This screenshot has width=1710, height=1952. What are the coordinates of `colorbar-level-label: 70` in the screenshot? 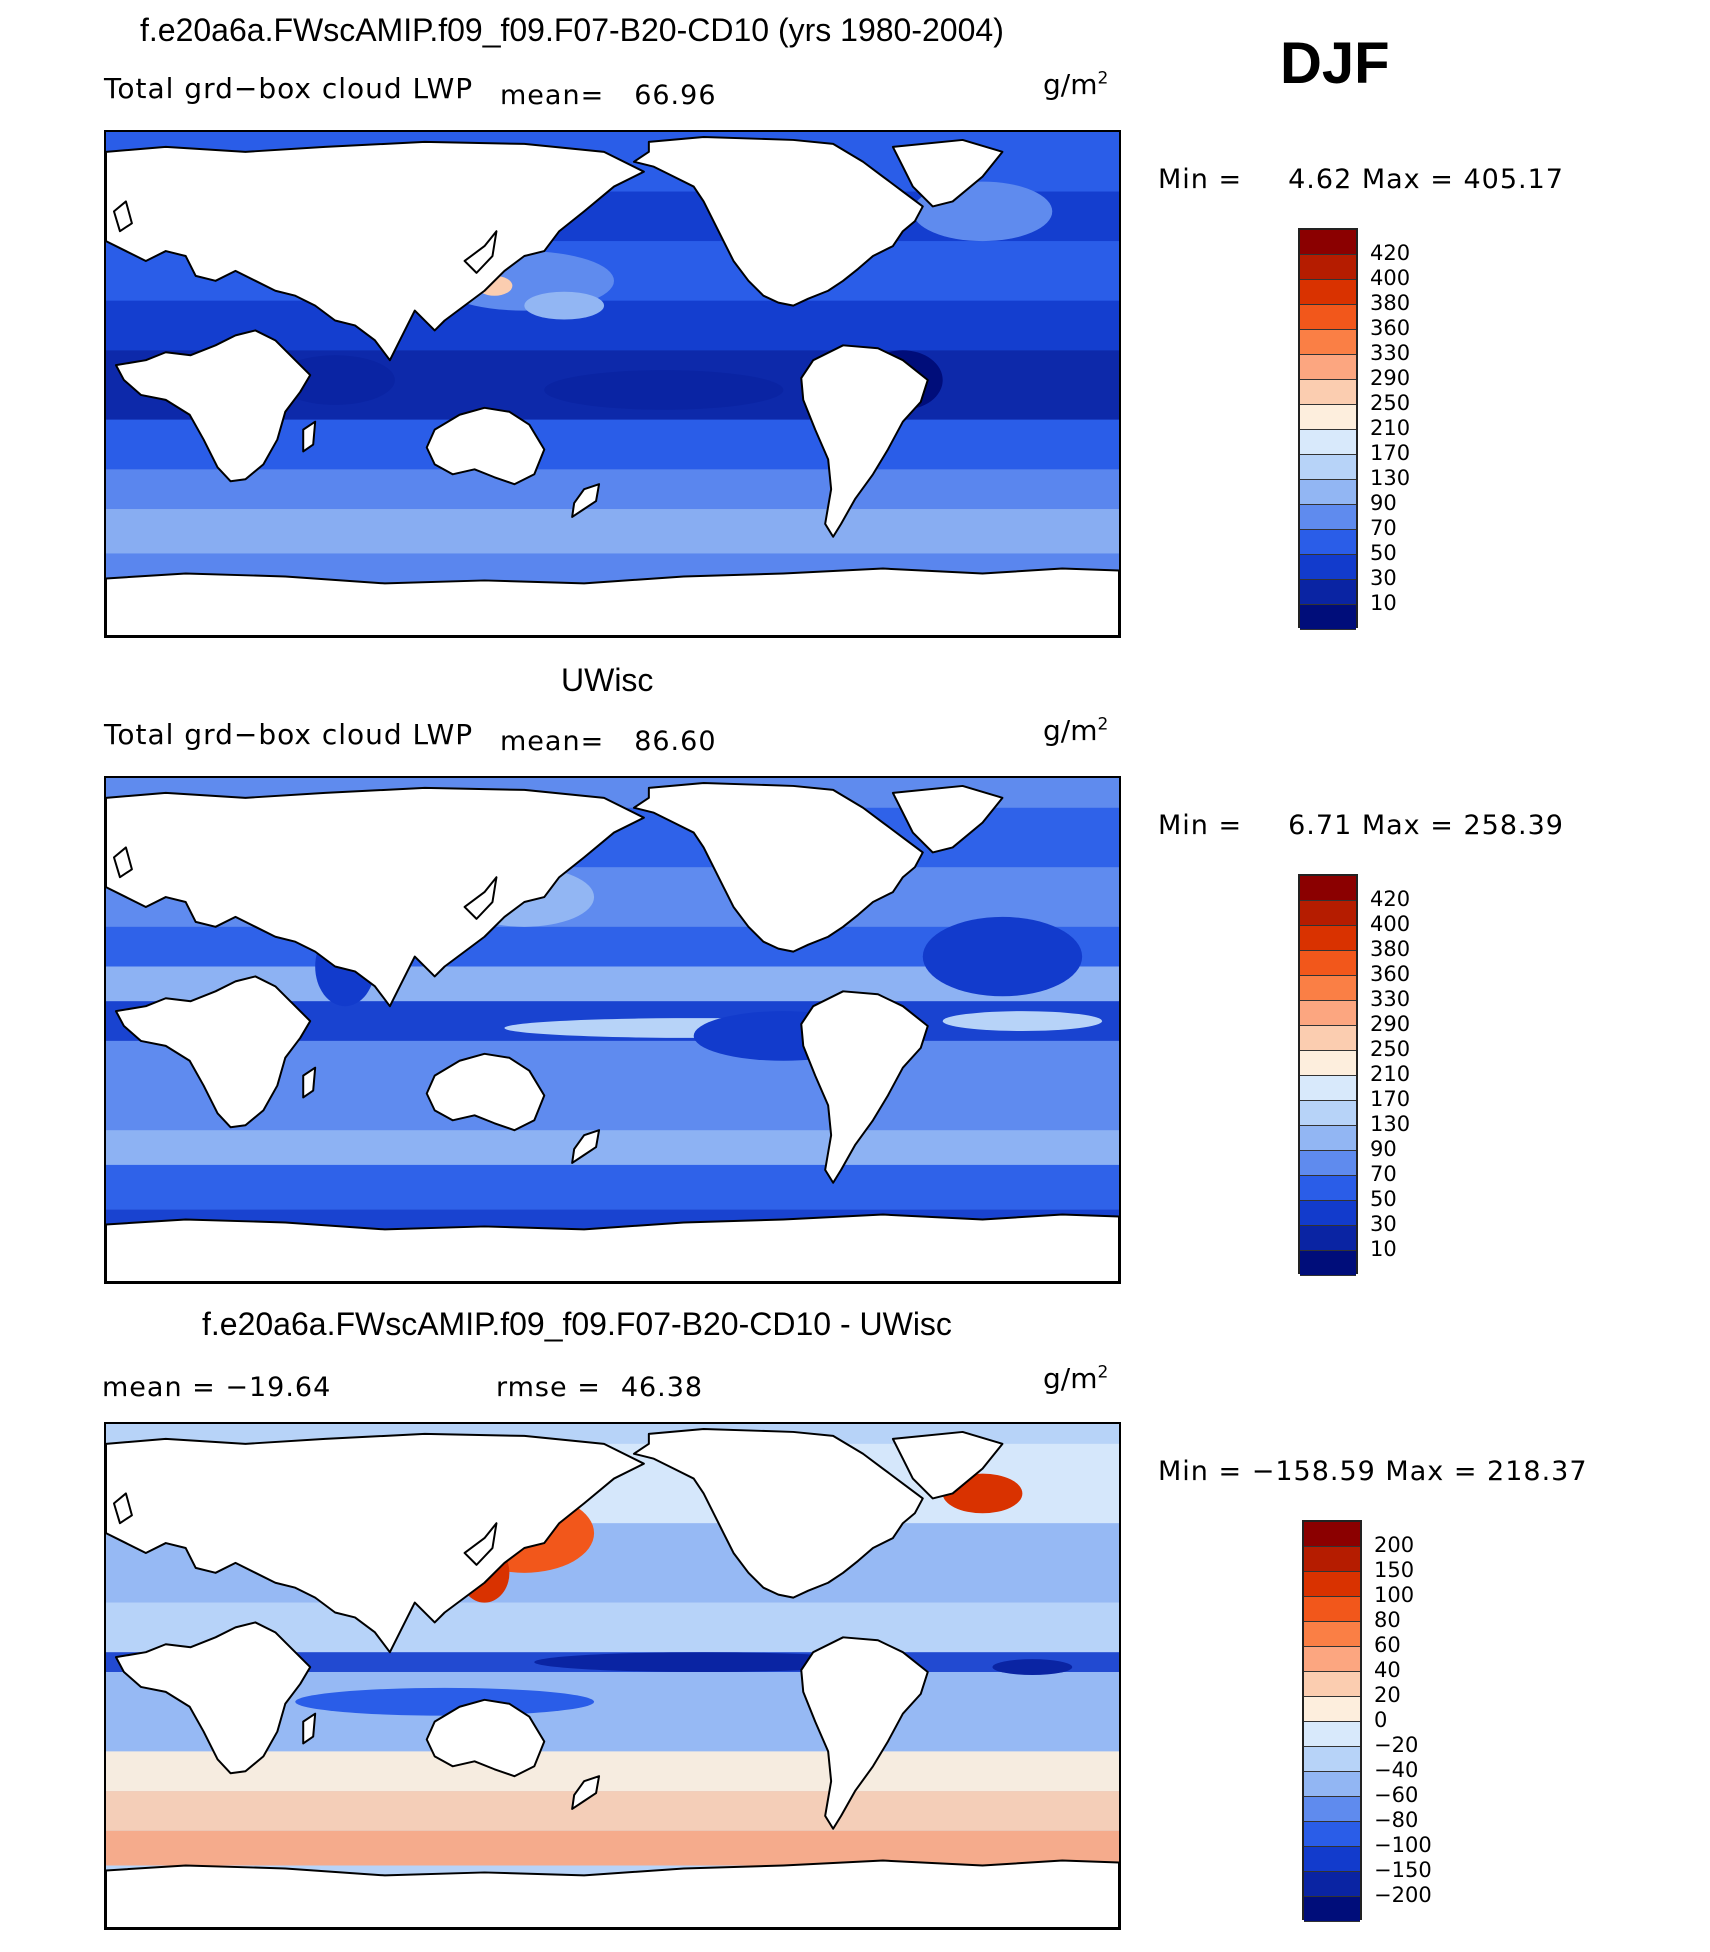 It's located at (1383, 528).